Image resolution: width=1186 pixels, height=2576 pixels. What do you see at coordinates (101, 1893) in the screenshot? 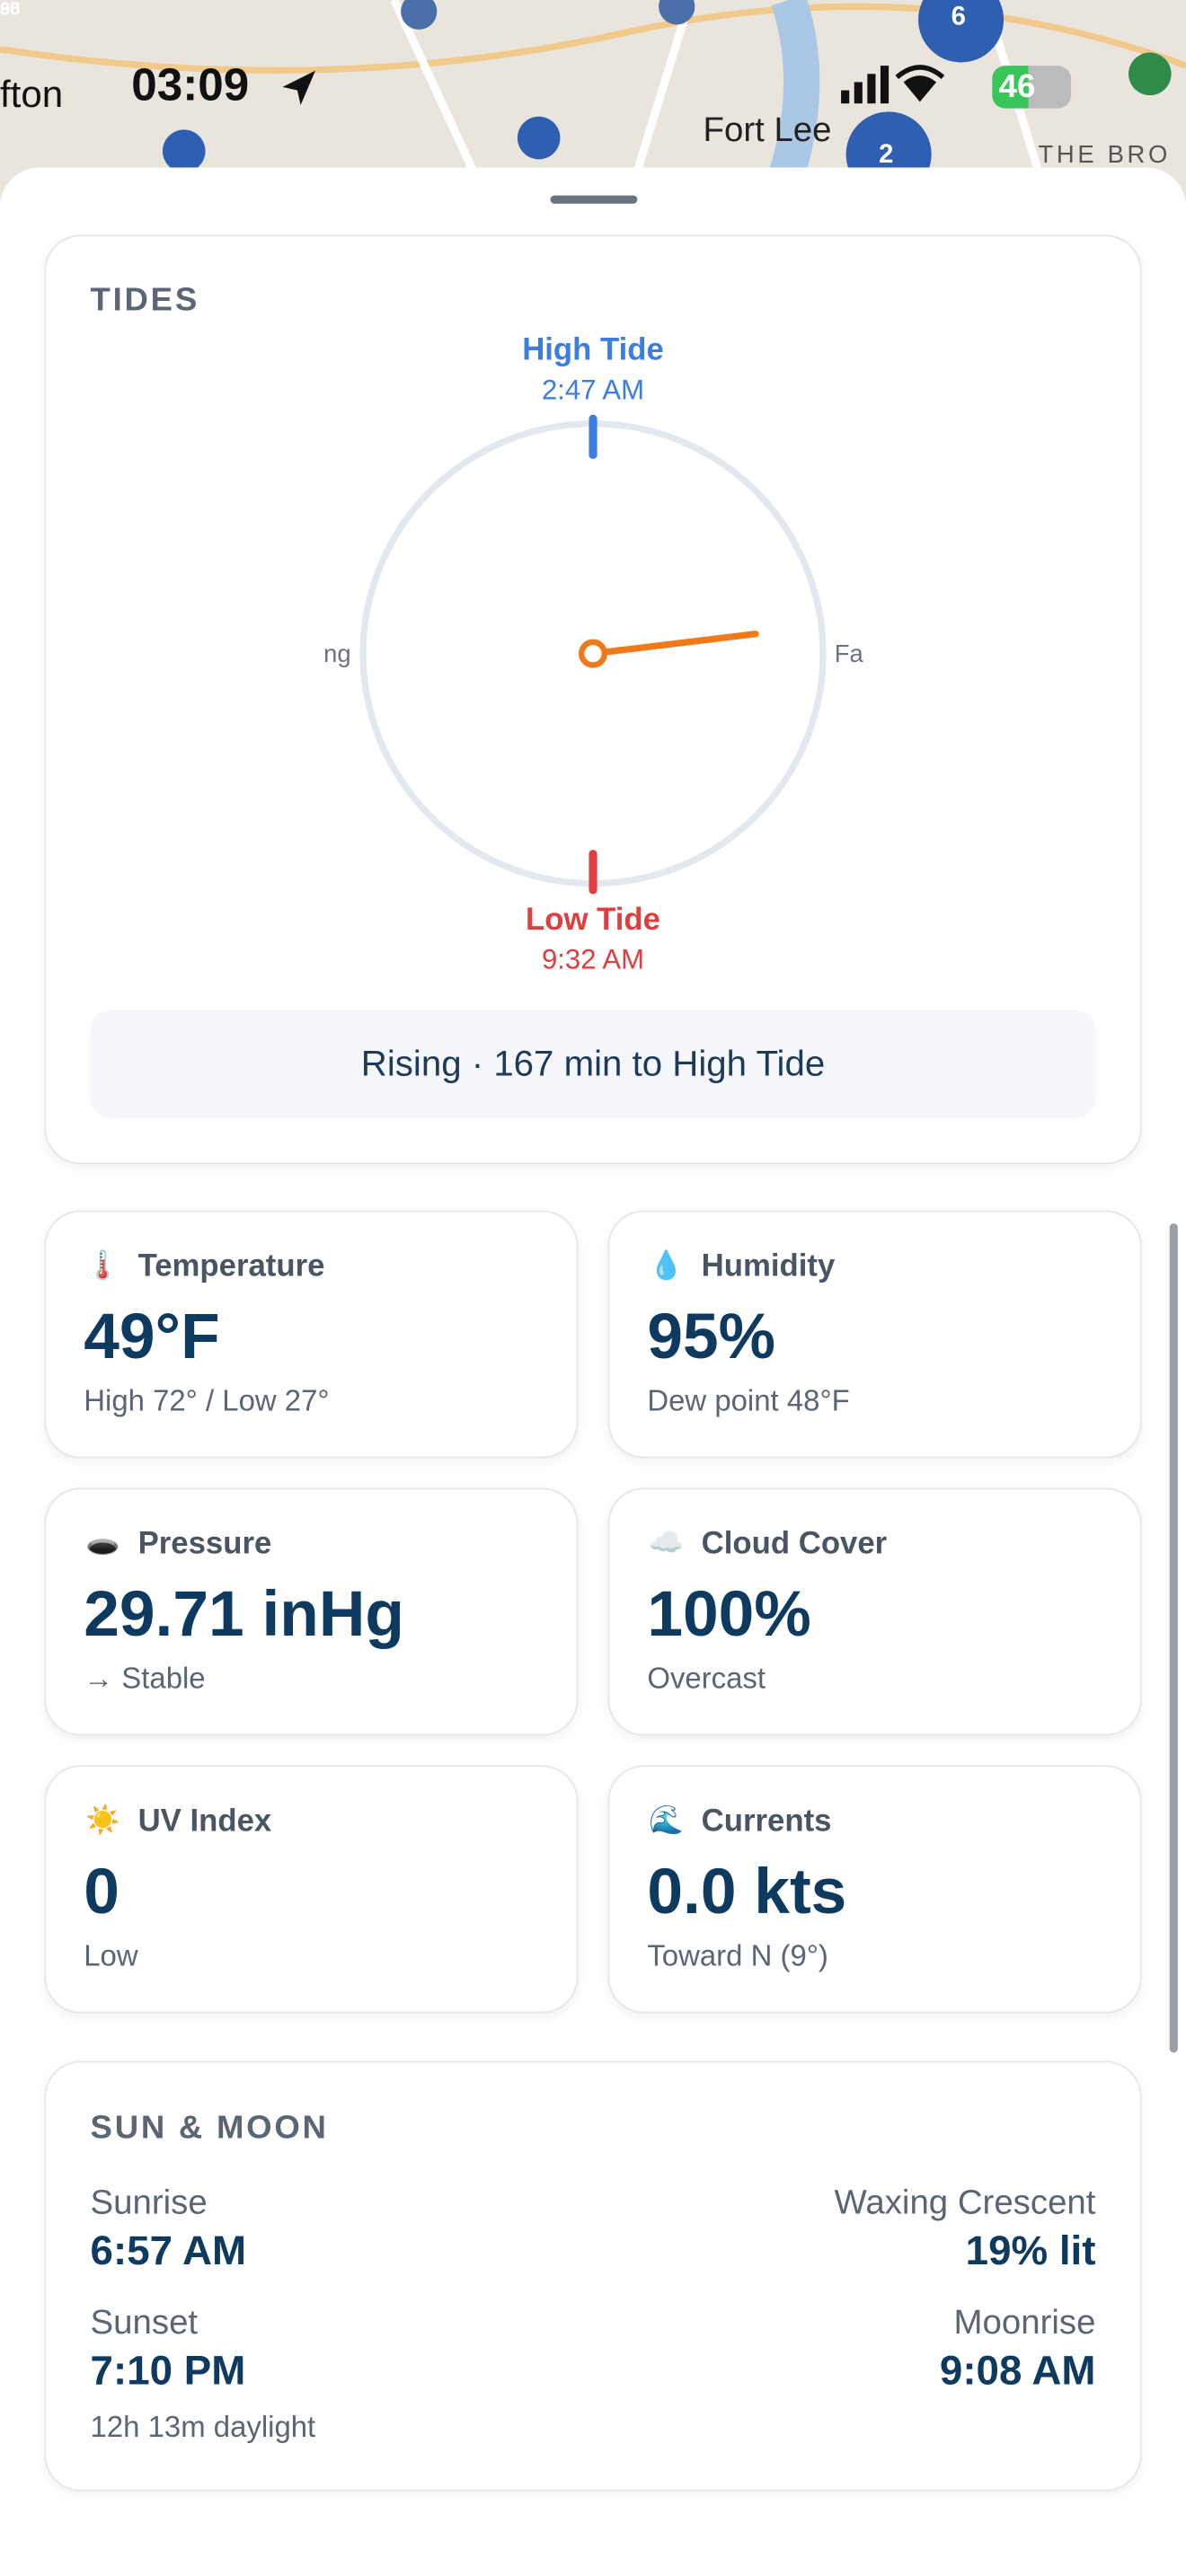
I see `metric-value: 0` at bounding box center [101, 1893].